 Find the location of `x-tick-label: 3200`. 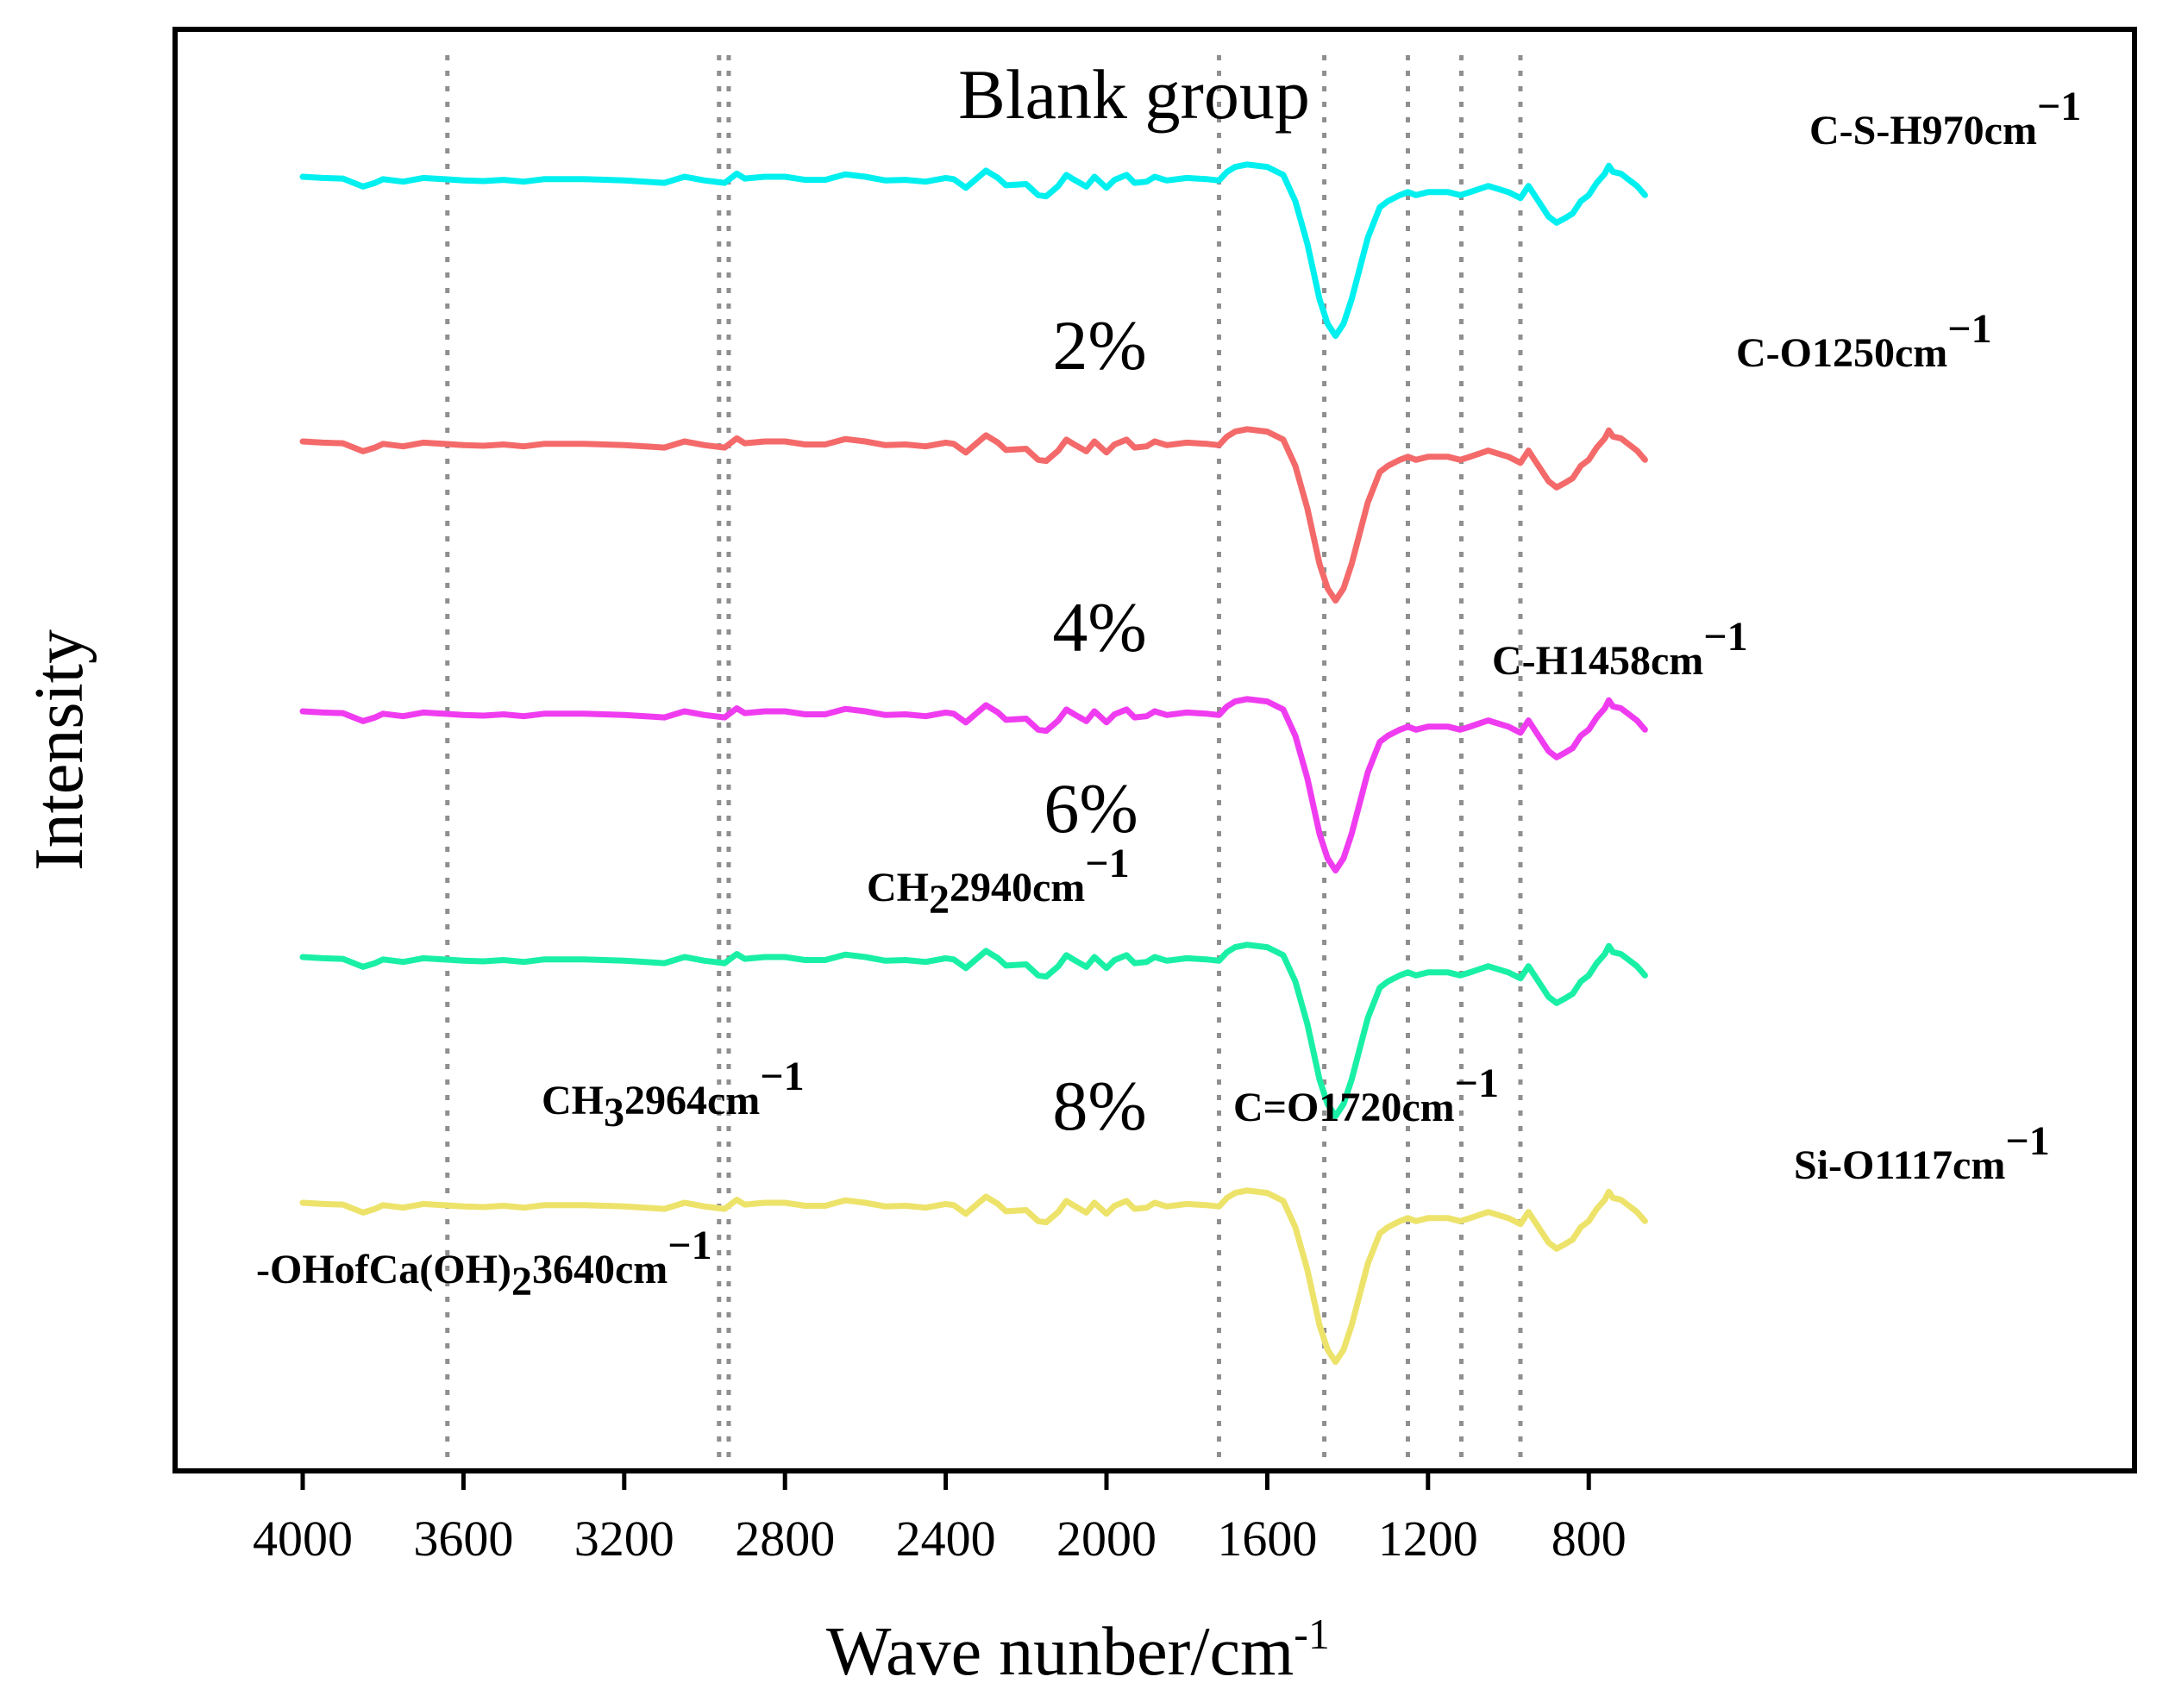

x-tick-label: 3200 is located at coordinates (624, 1539).